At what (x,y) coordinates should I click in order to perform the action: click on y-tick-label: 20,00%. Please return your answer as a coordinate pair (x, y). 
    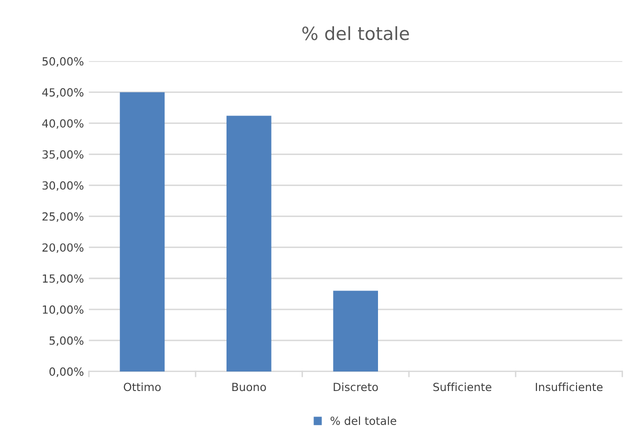
    Looking at the image, I should click on (63, 248).